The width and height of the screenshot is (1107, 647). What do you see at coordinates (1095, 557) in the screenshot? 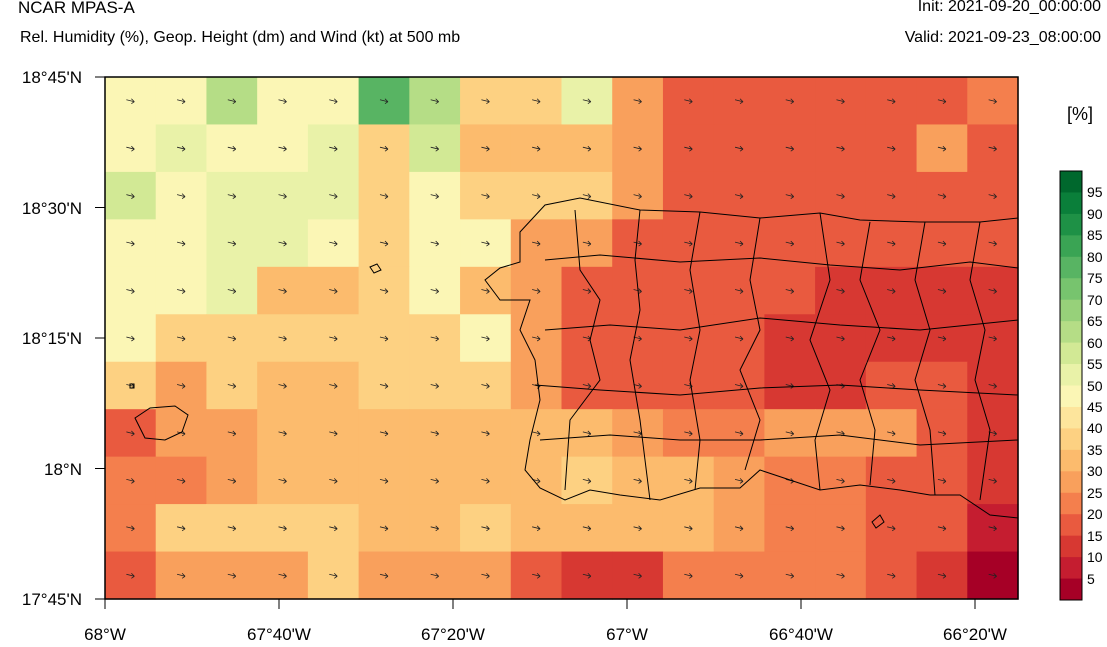
I see `colorbar-label: 10` at bounding box center [1095, 557].